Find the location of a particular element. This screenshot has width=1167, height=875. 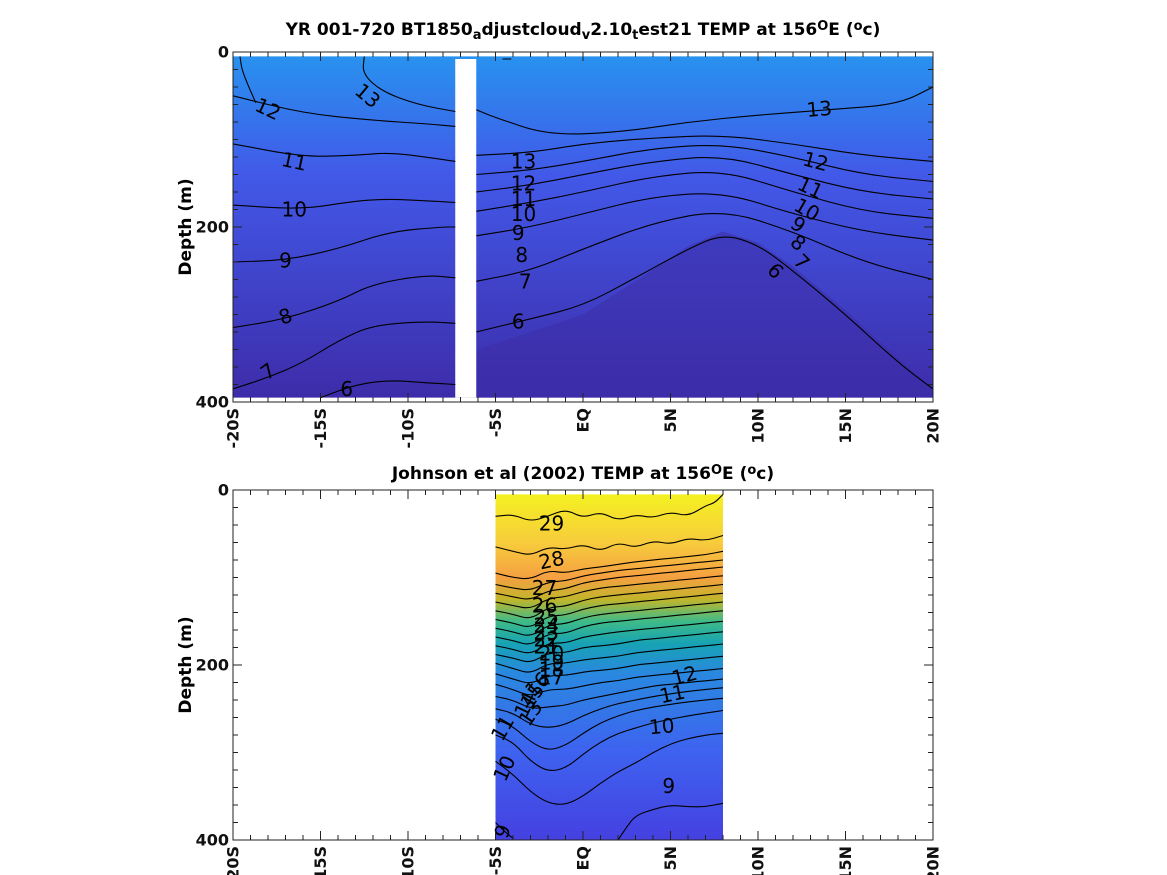

data-gap is located at coordinates (466, 228).